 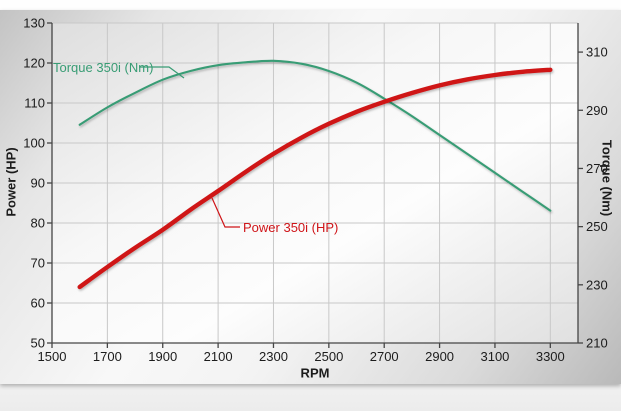 What do you see at coordinates (225, 212) in the screenshot?
I see `power-label-leader-line` at bounding box center [225, 212].